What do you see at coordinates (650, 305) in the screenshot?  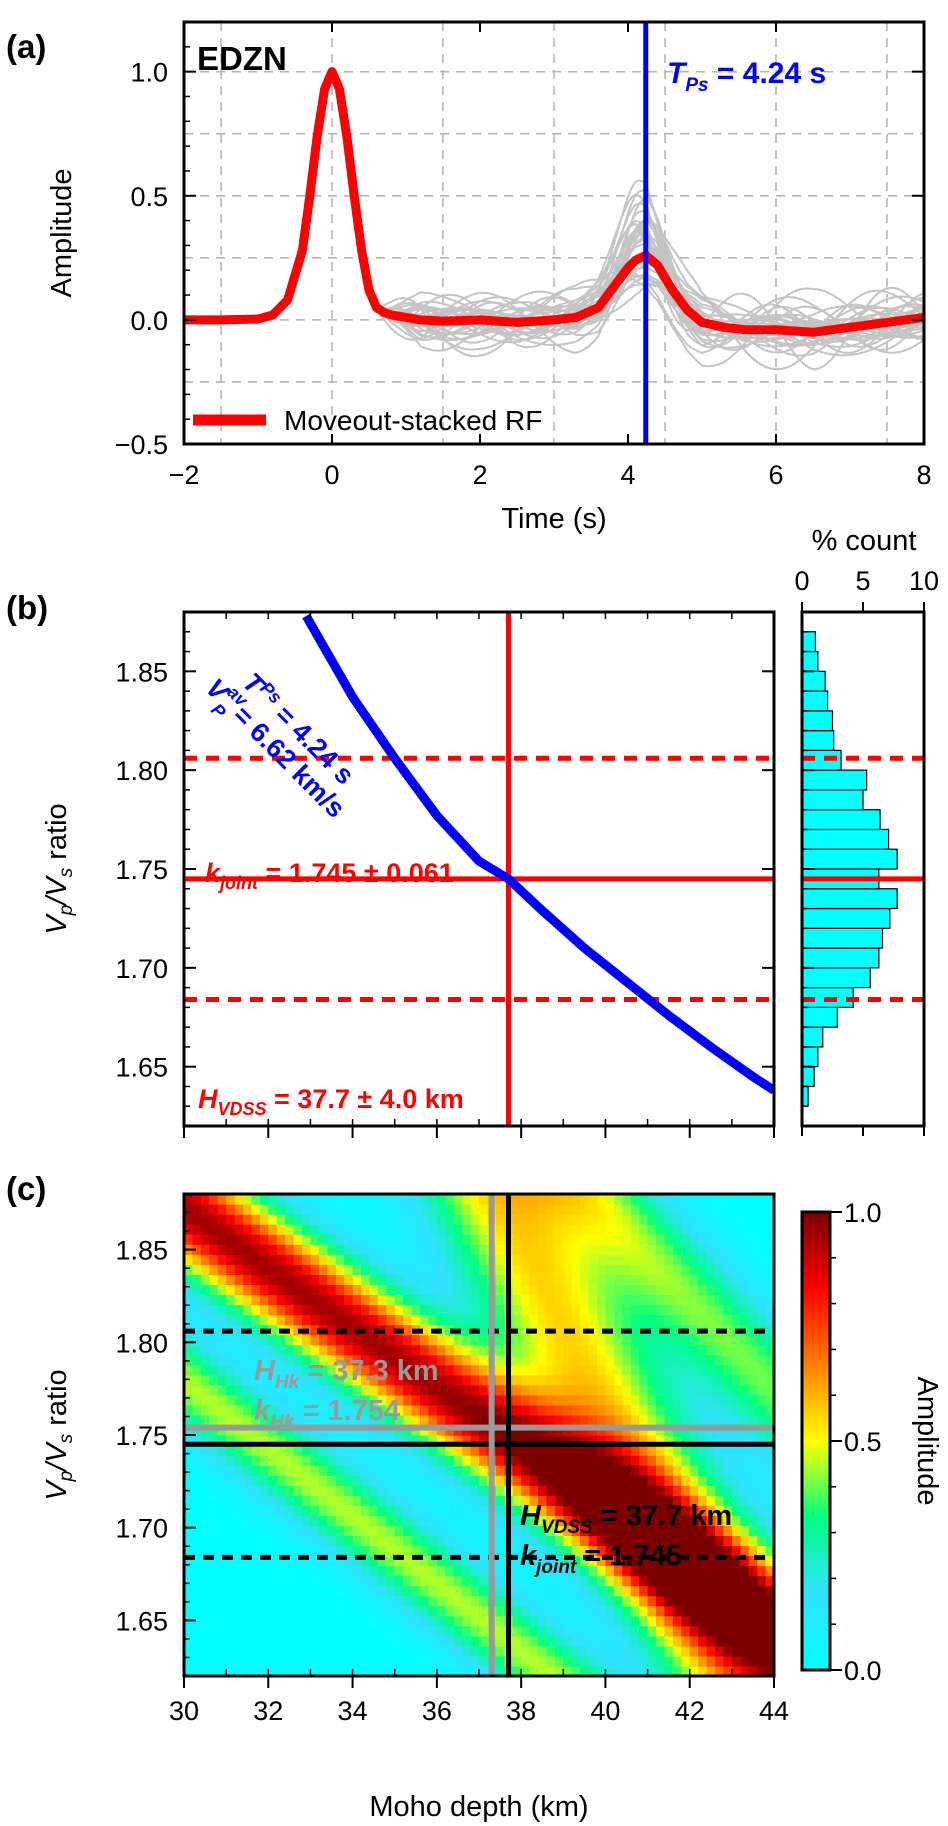 I see `rf-trace` at bounding box center [650, 305].